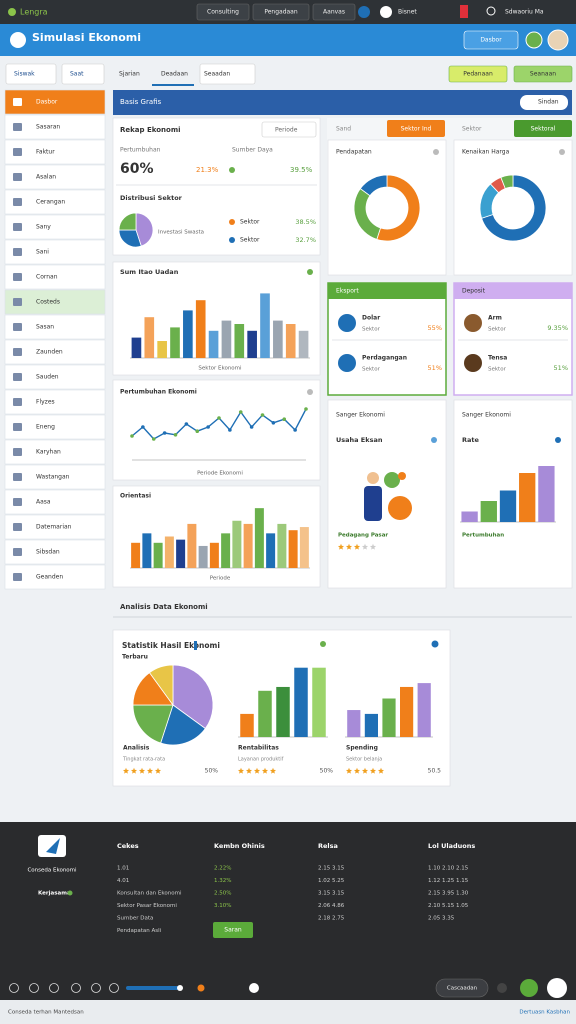 The width and height of the screenshot is (576, 1024). Describe the element at coordinates (47, 377) in the screenshot. I see `sidebar-label: Sauden` at that location.